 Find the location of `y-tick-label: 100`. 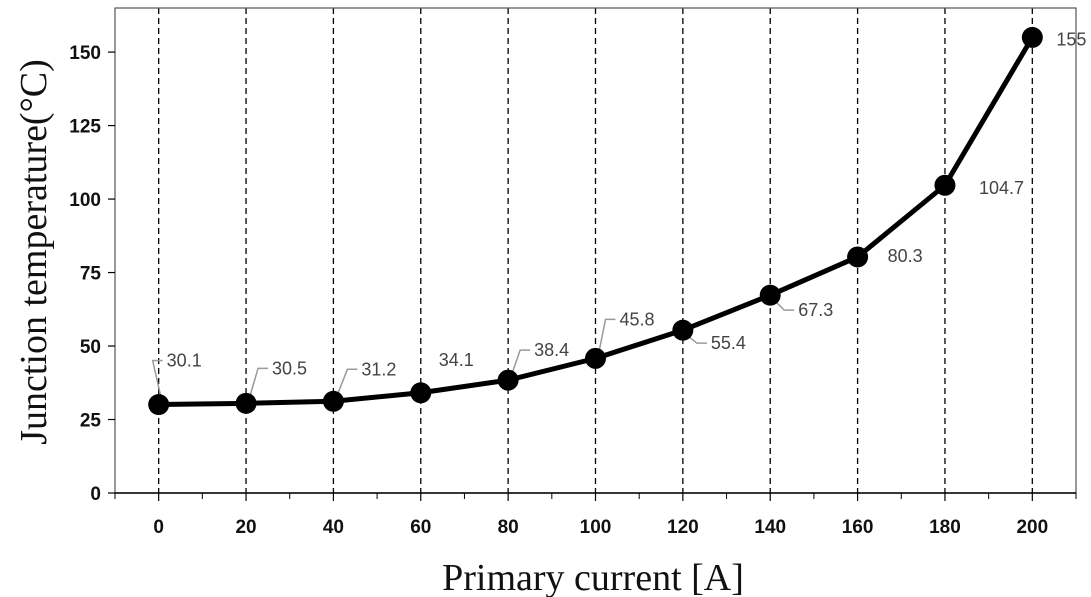

y-tick-label: 100 is located at coordinates (85, 200).